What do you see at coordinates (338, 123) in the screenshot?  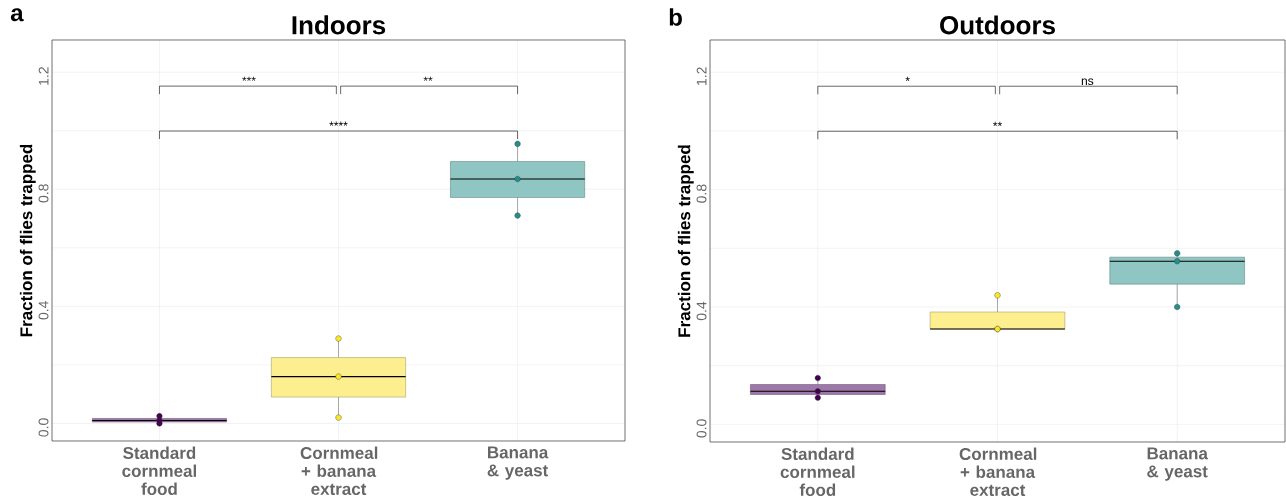 I see `annotation: ****` at bounding box center [338, 123].